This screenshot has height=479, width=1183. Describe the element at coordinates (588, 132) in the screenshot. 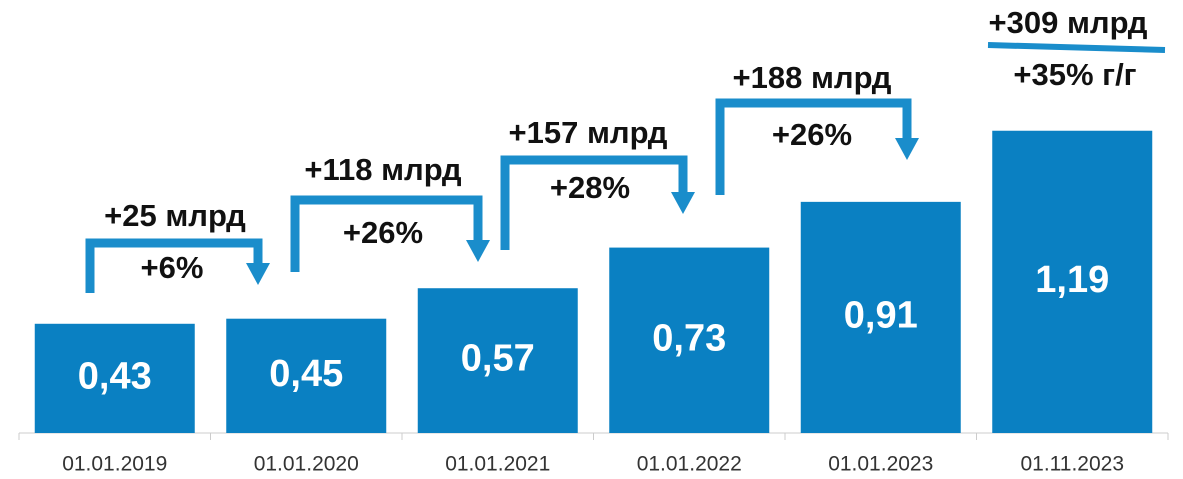

I see `change-label: +157 млрд` at that location.